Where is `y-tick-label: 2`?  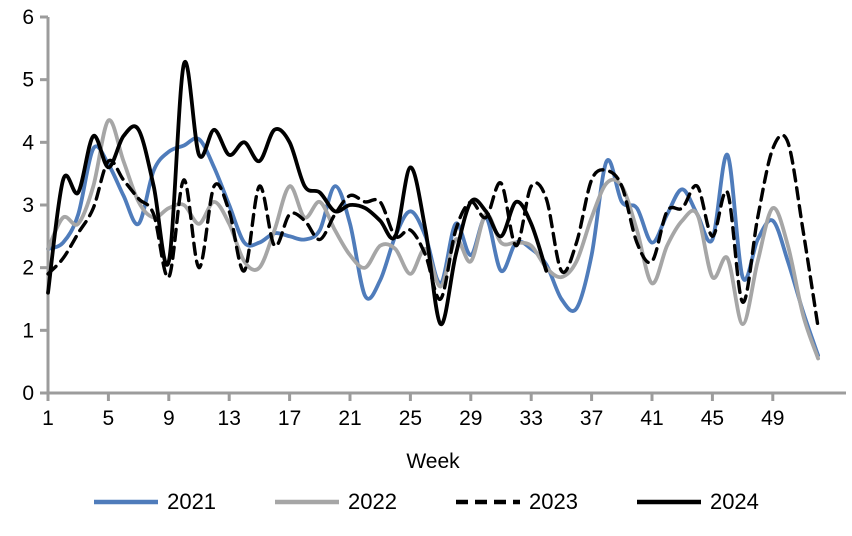 y-tick-label: 2 is located at coordinates (28, 268).